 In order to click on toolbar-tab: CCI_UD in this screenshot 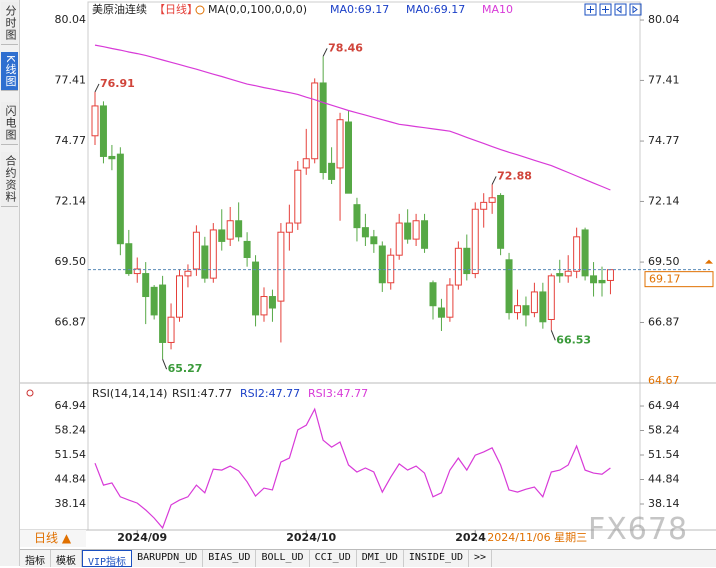, I will do `click(333, 558)`.